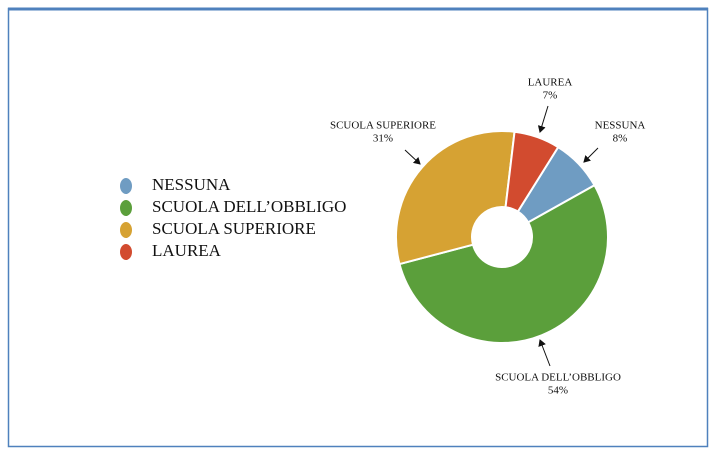 This screenshot has height=455, width=714. I want to click on slice-value-label: 7%, so click(550, 96).